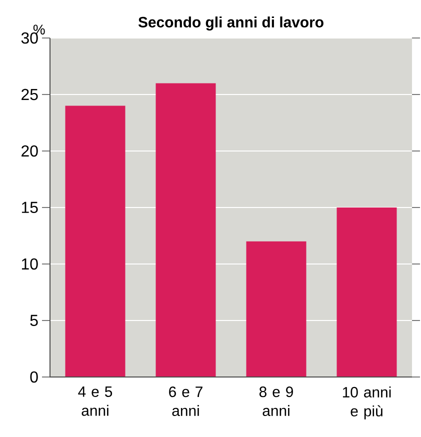 The width and height of the screenshot is (421, 437). Describe the element at coordinates (366, 403) in the screenshot. I see `x-tick-label: 10 anni e più` at that location.